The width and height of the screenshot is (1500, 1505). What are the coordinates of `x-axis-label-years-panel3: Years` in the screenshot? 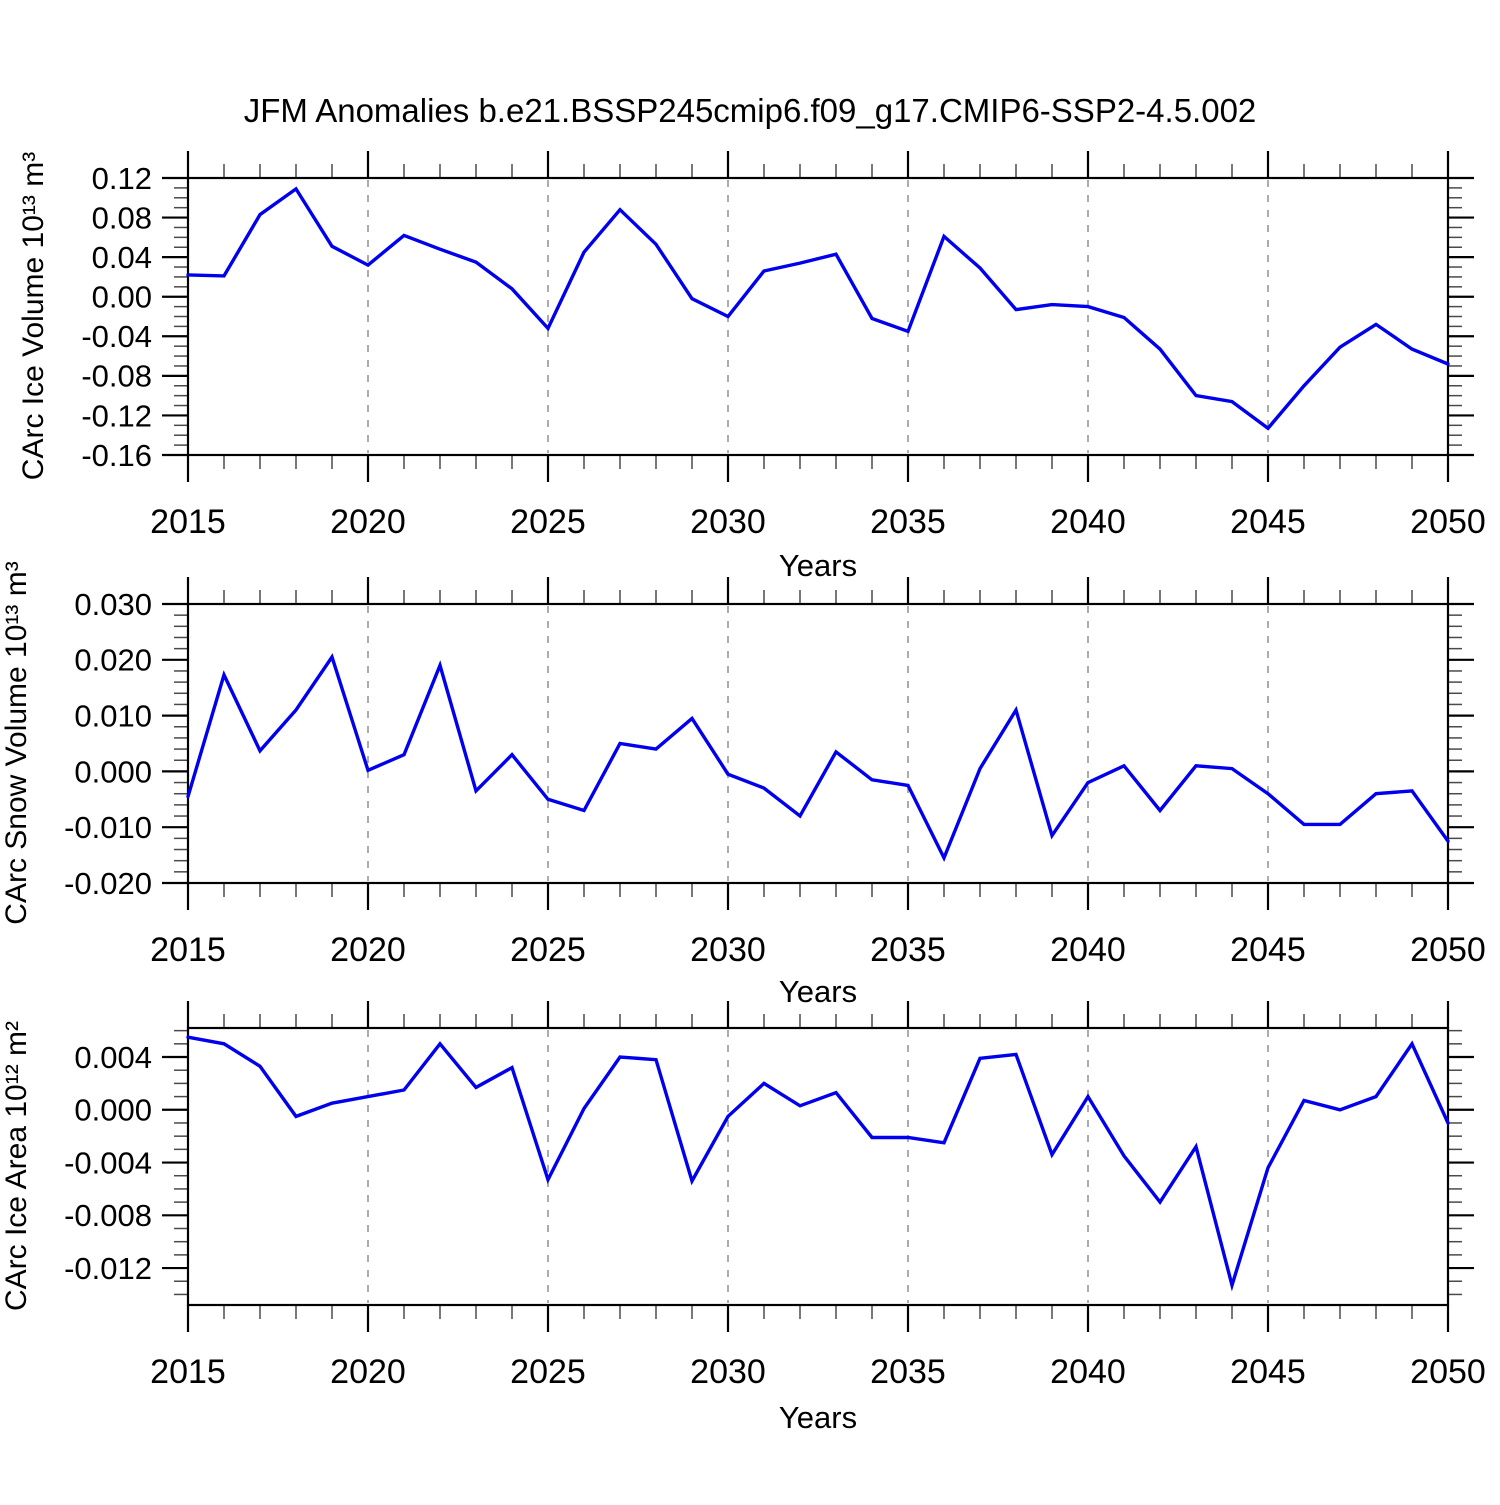 It's located at (818, 1417).